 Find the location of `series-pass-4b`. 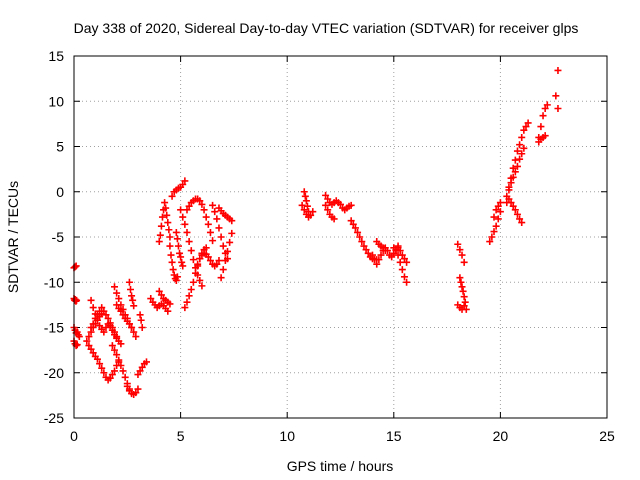

series-pass-4b is located at coordinates (164, 222).